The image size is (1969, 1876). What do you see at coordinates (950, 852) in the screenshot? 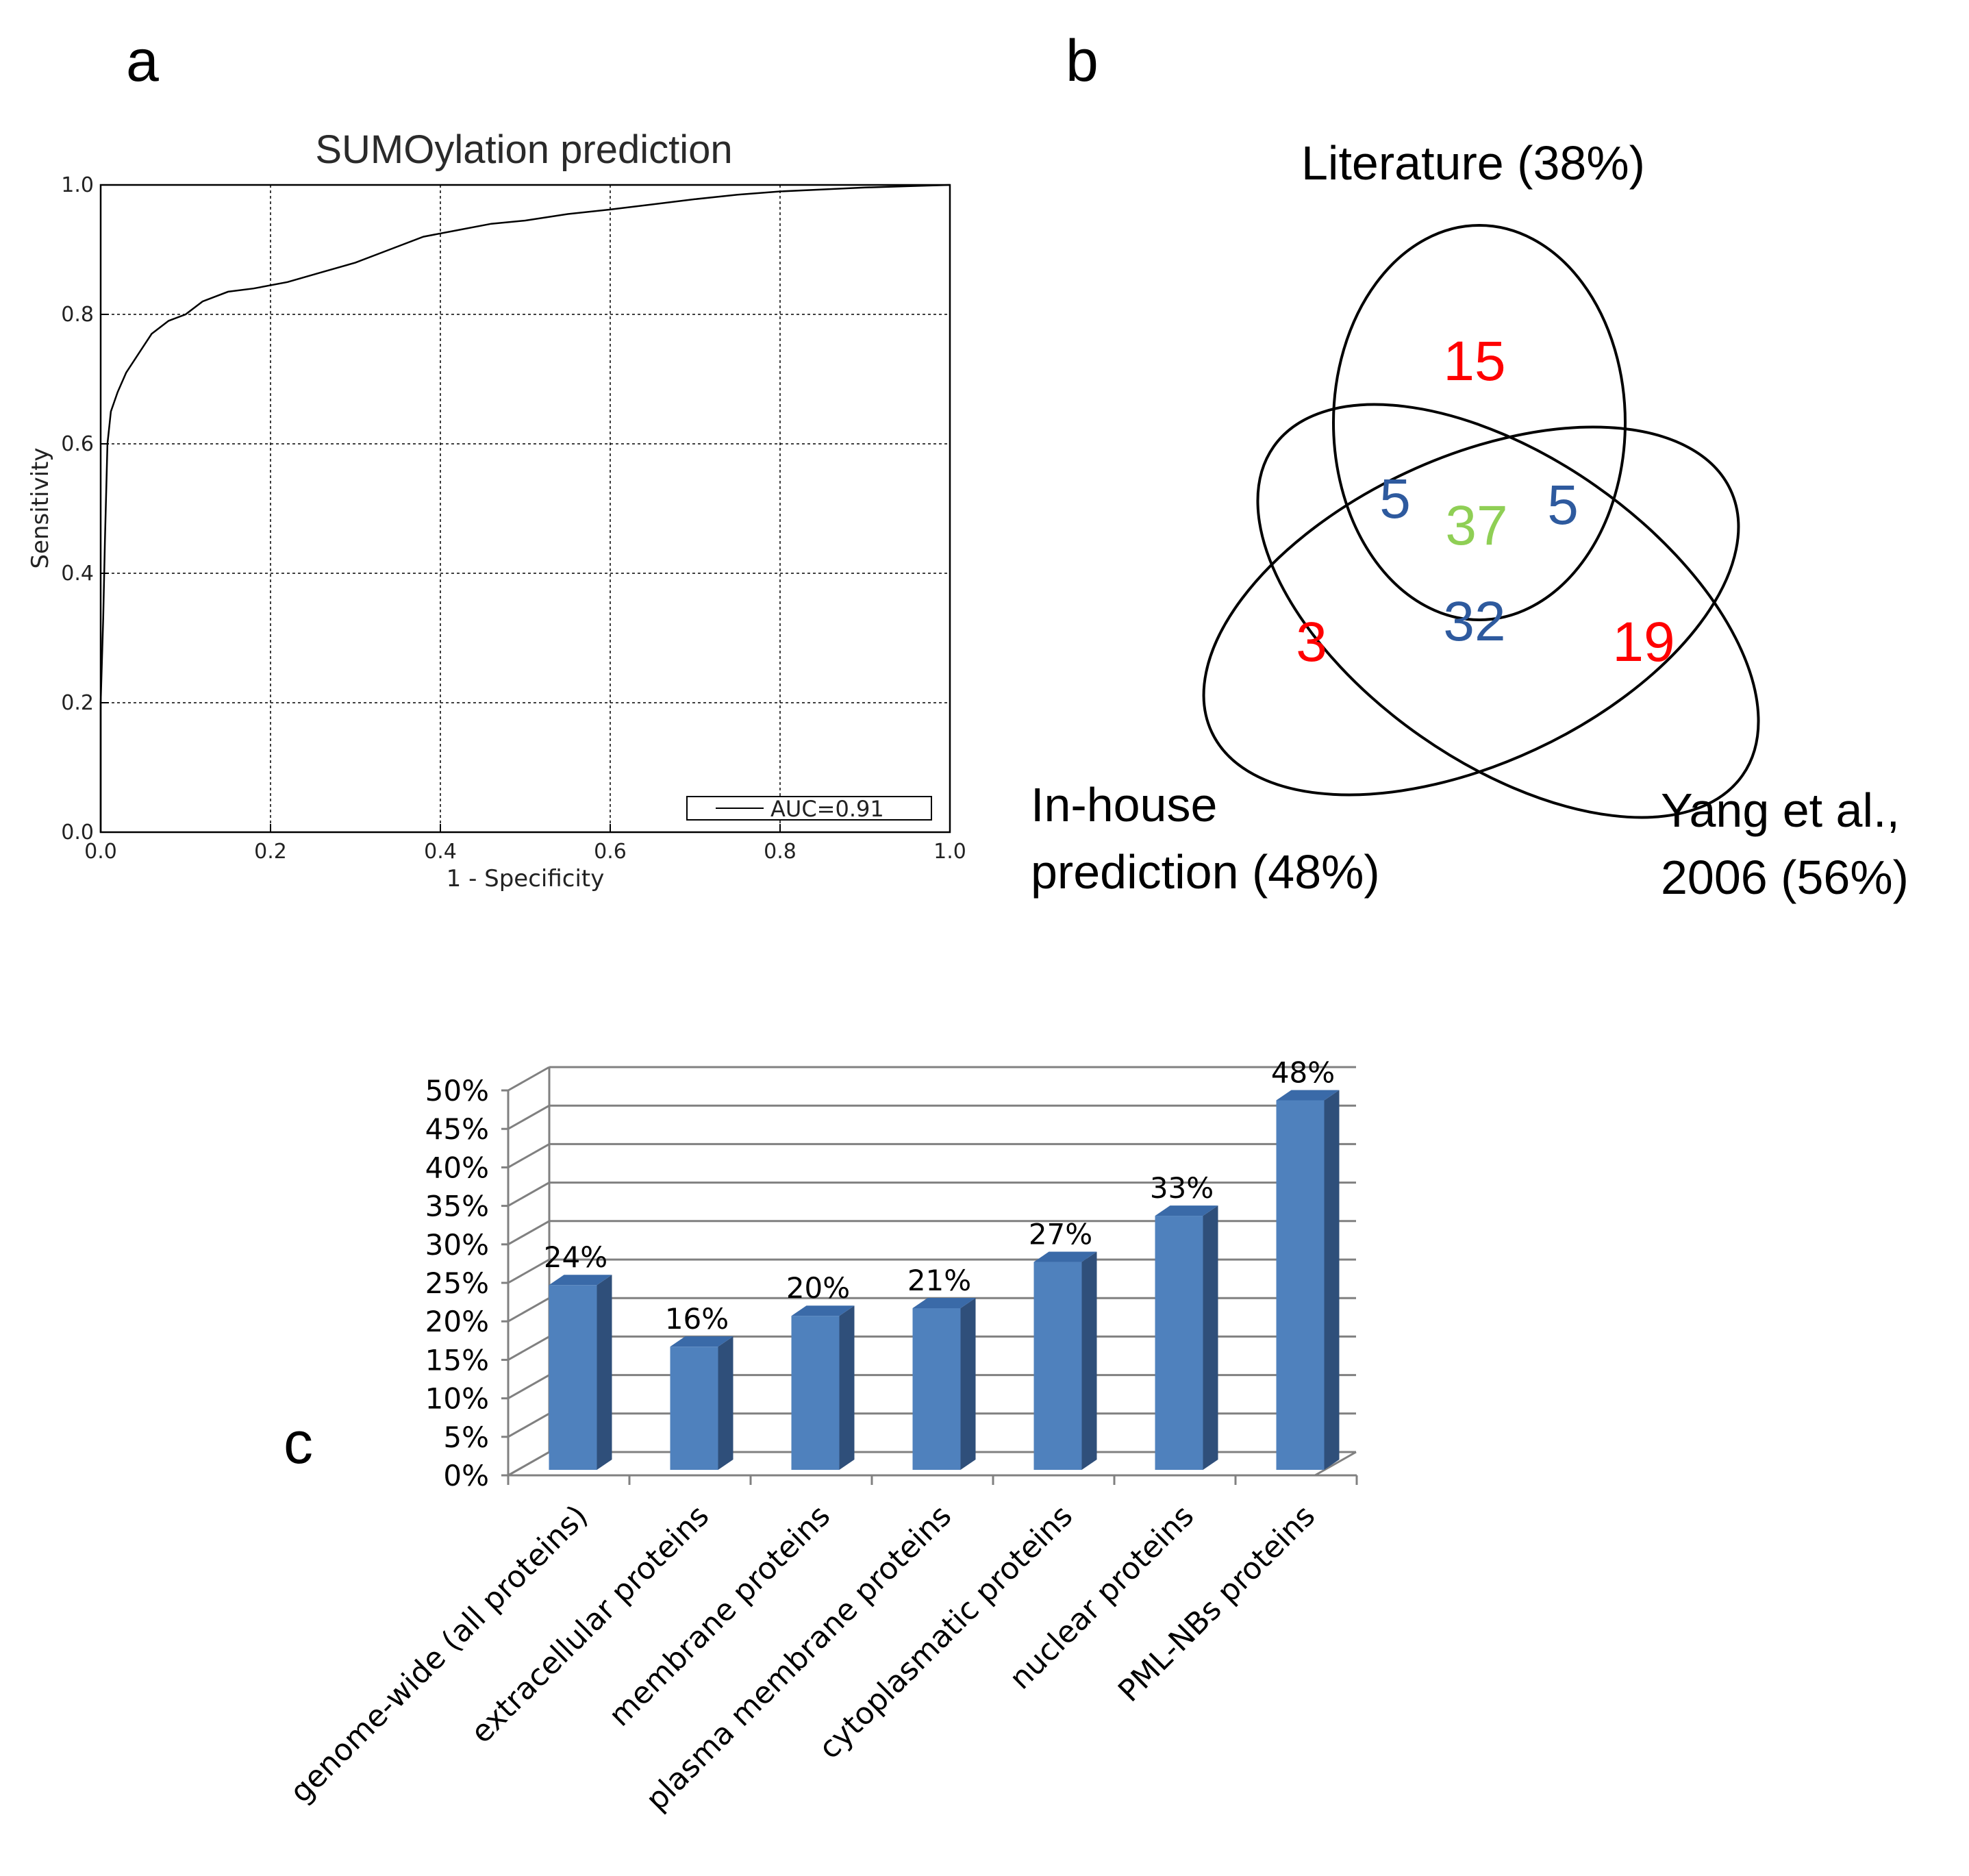
I see `roc-x-tick-label: 1.0` at bounding box center [950, 852].